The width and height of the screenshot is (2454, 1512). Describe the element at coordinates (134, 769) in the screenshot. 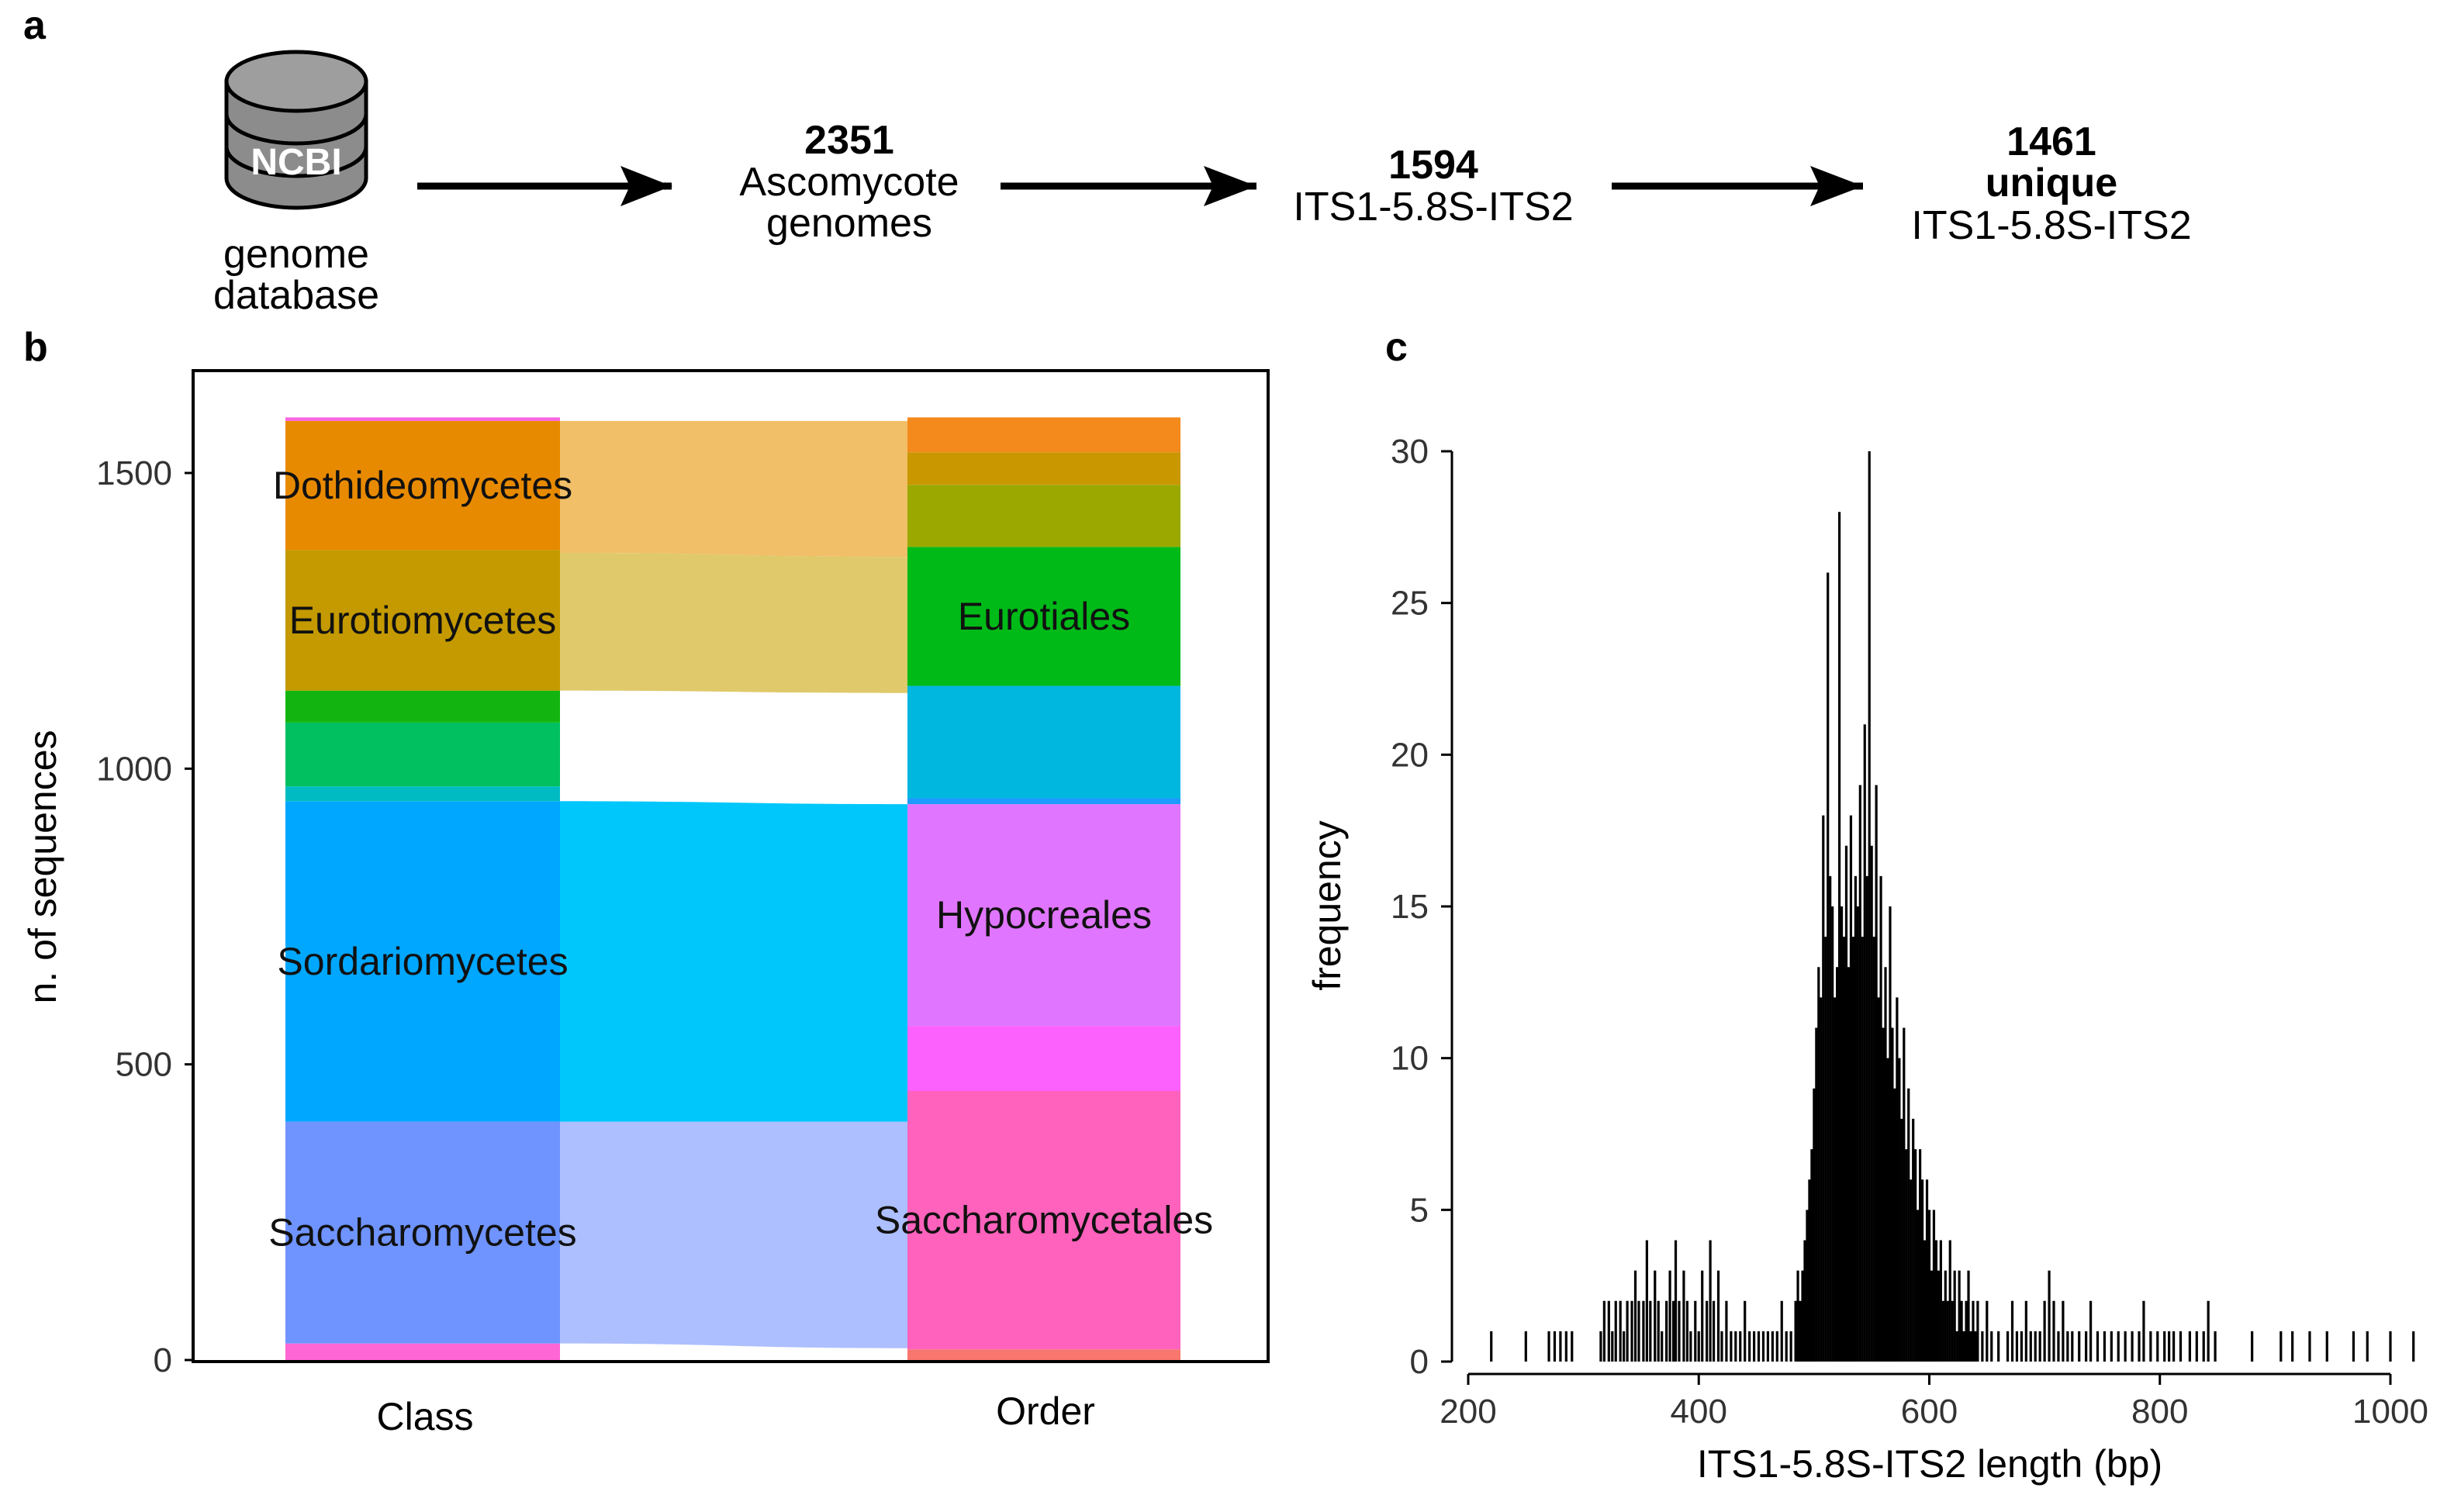

I see `alluvial-y-tick-label: 1000` at that location.